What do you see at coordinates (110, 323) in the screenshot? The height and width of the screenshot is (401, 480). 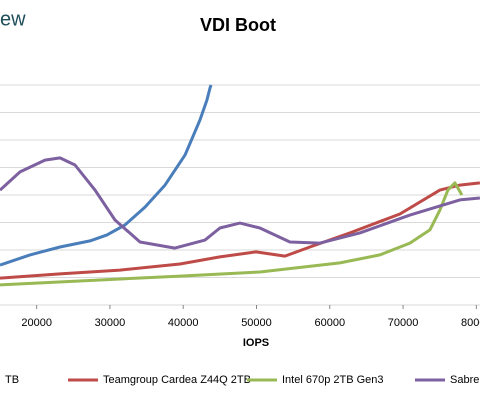 I see `x-tick-label: 30000` at bounding box center [110, 323].